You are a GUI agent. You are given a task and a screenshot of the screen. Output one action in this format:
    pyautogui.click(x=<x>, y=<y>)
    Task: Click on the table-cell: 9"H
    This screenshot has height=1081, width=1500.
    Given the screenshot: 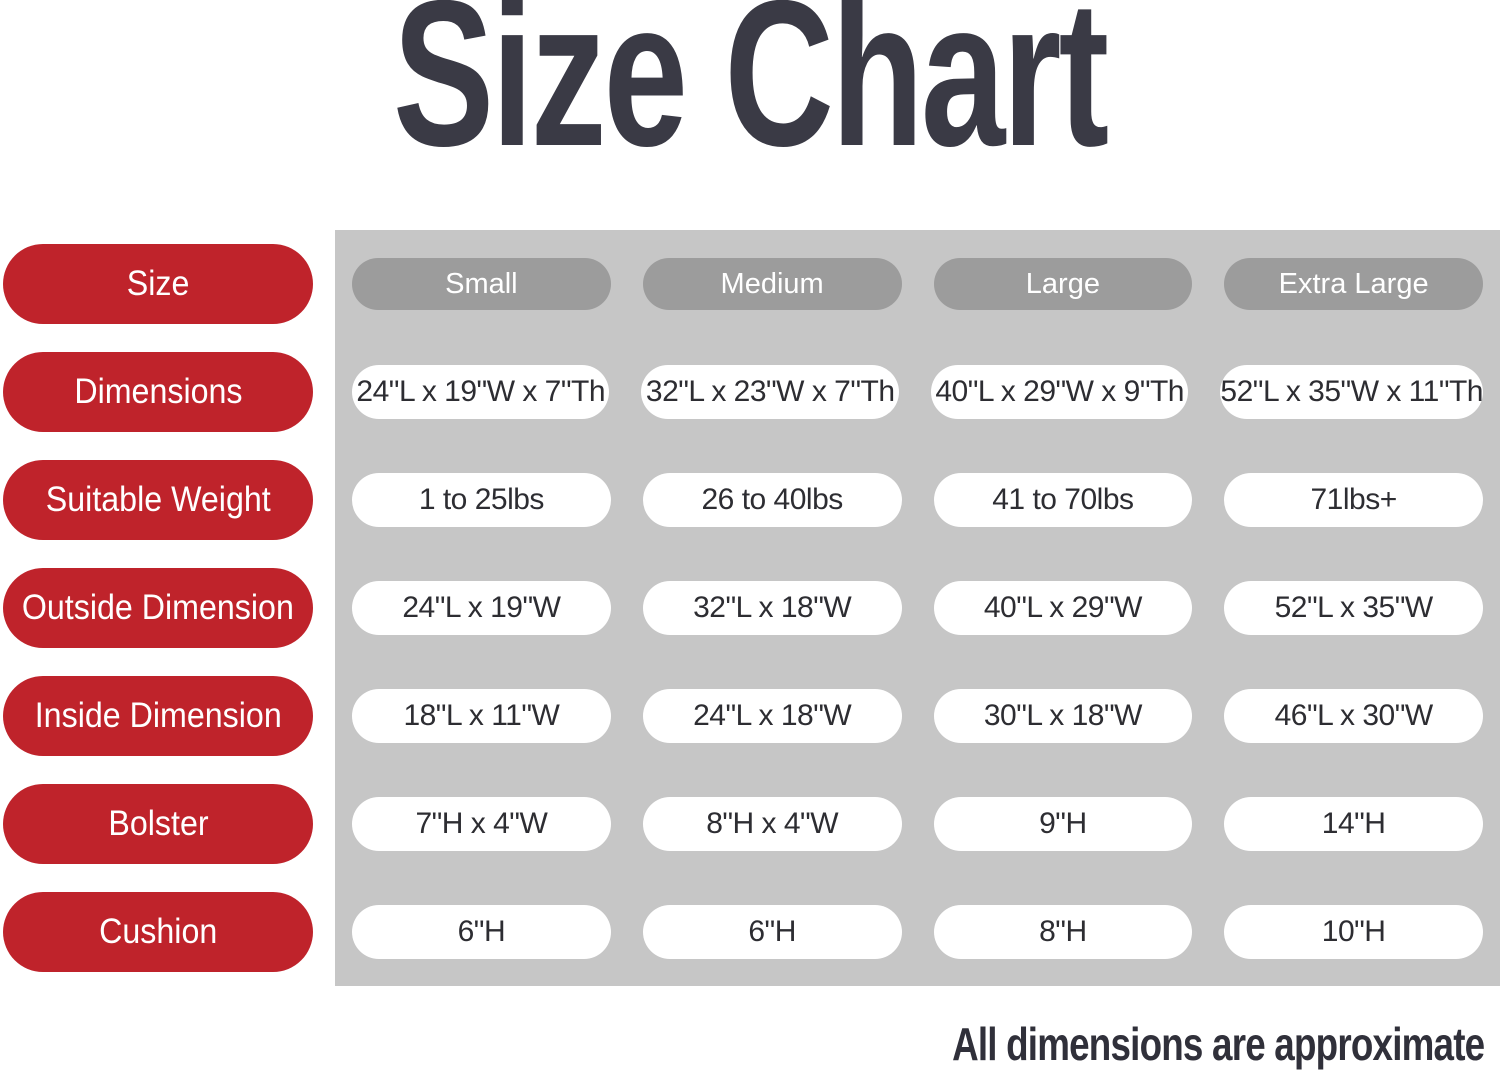 What is the action you would take?
    pyautogui.click(x=1063, y=824)
    